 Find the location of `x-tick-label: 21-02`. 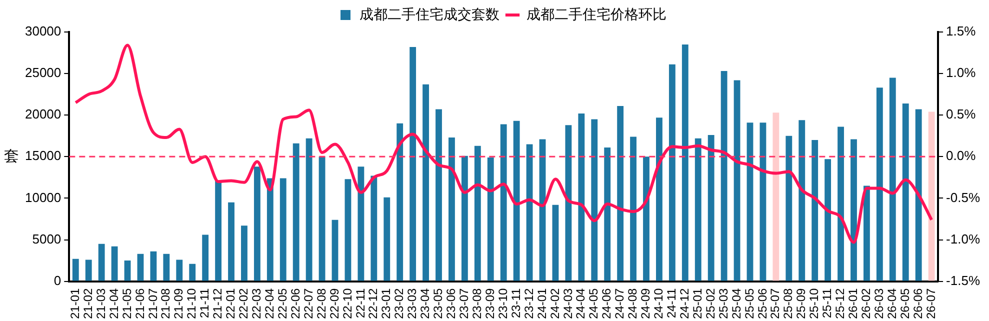

x-tick-label: 21-02 is located at coordinates (87, 304).